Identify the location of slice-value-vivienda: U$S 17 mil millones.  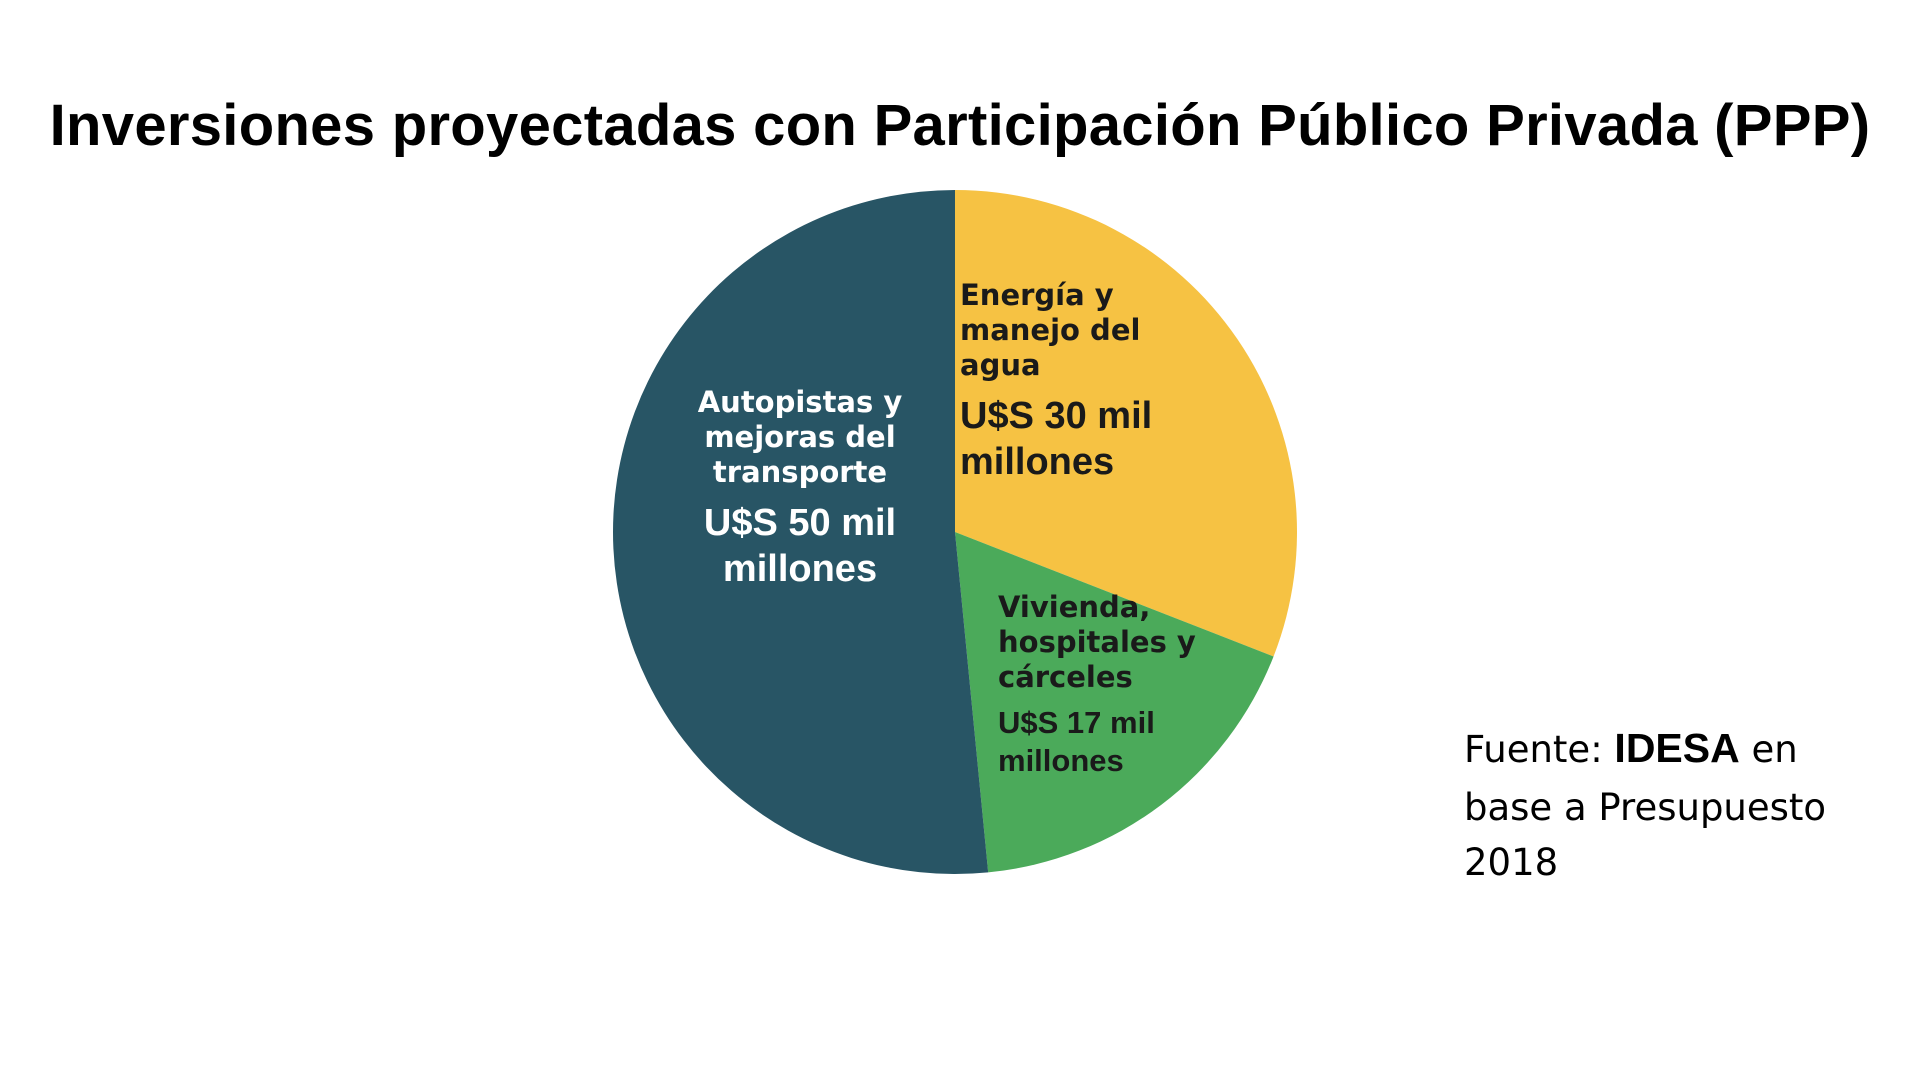
(1076, 741).